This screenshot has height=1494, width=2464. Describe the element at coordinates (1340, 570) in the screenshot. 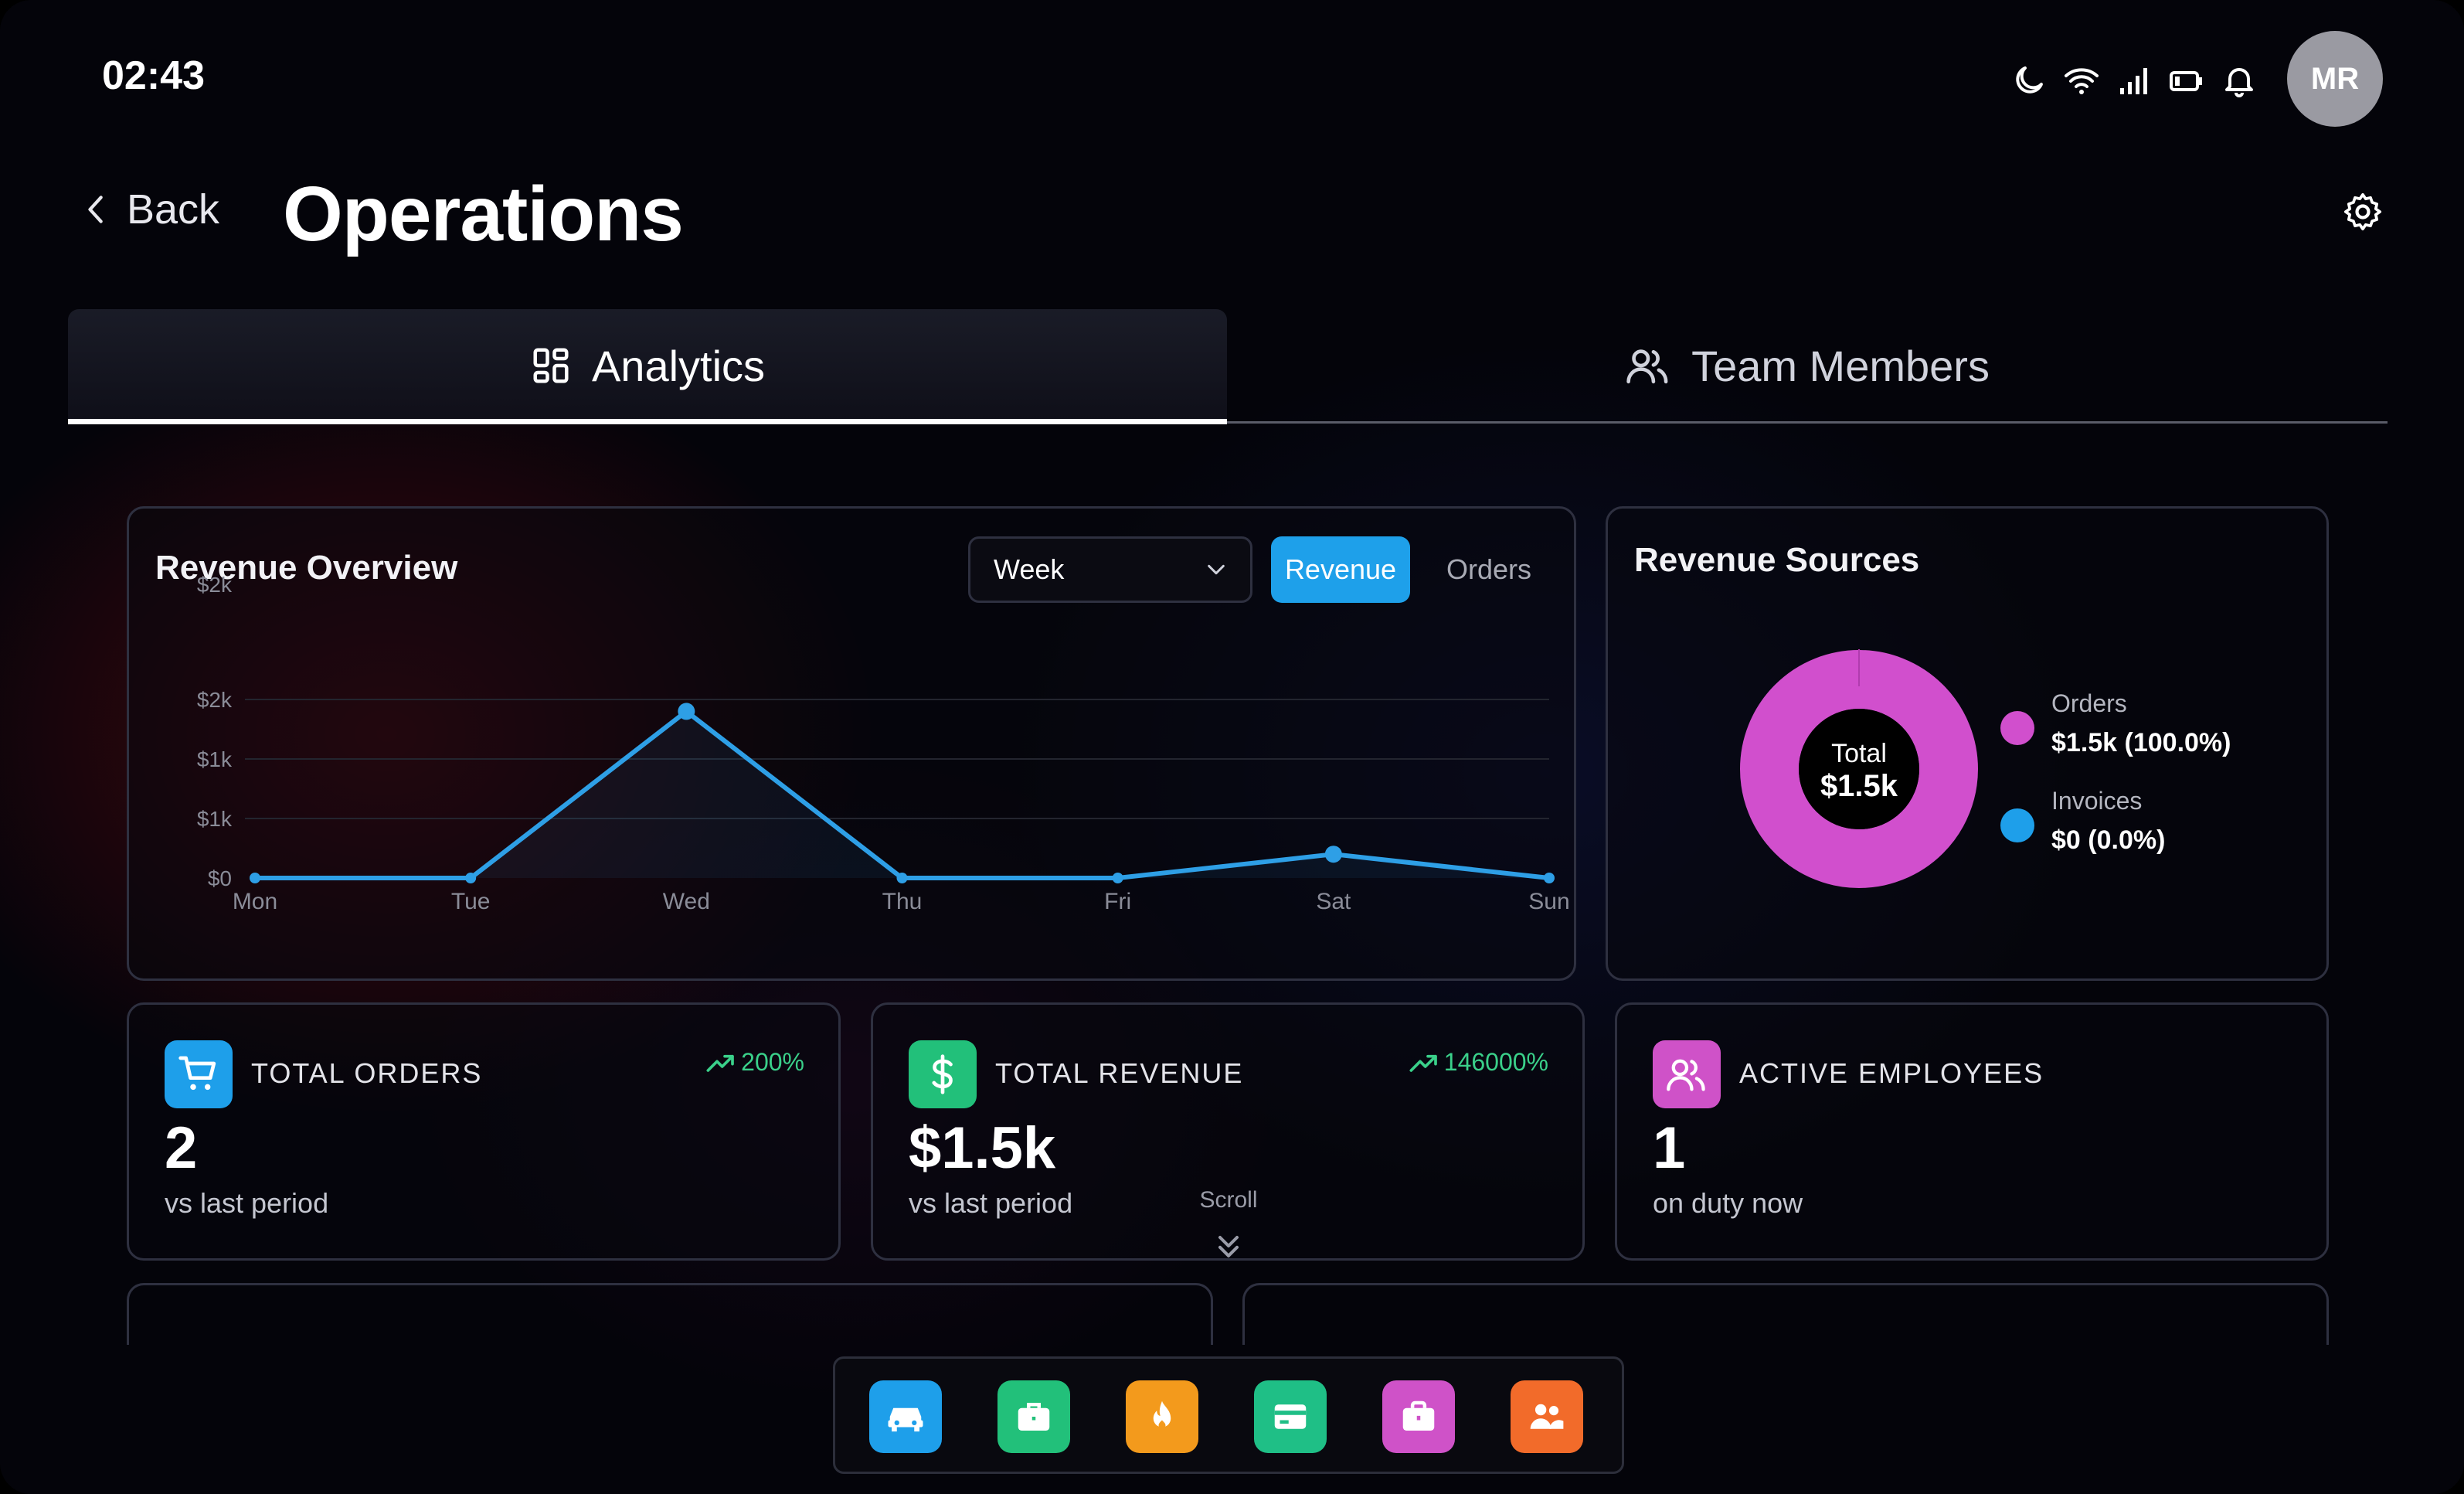

I see `revenue-toggle-button: Revenue` at that location.